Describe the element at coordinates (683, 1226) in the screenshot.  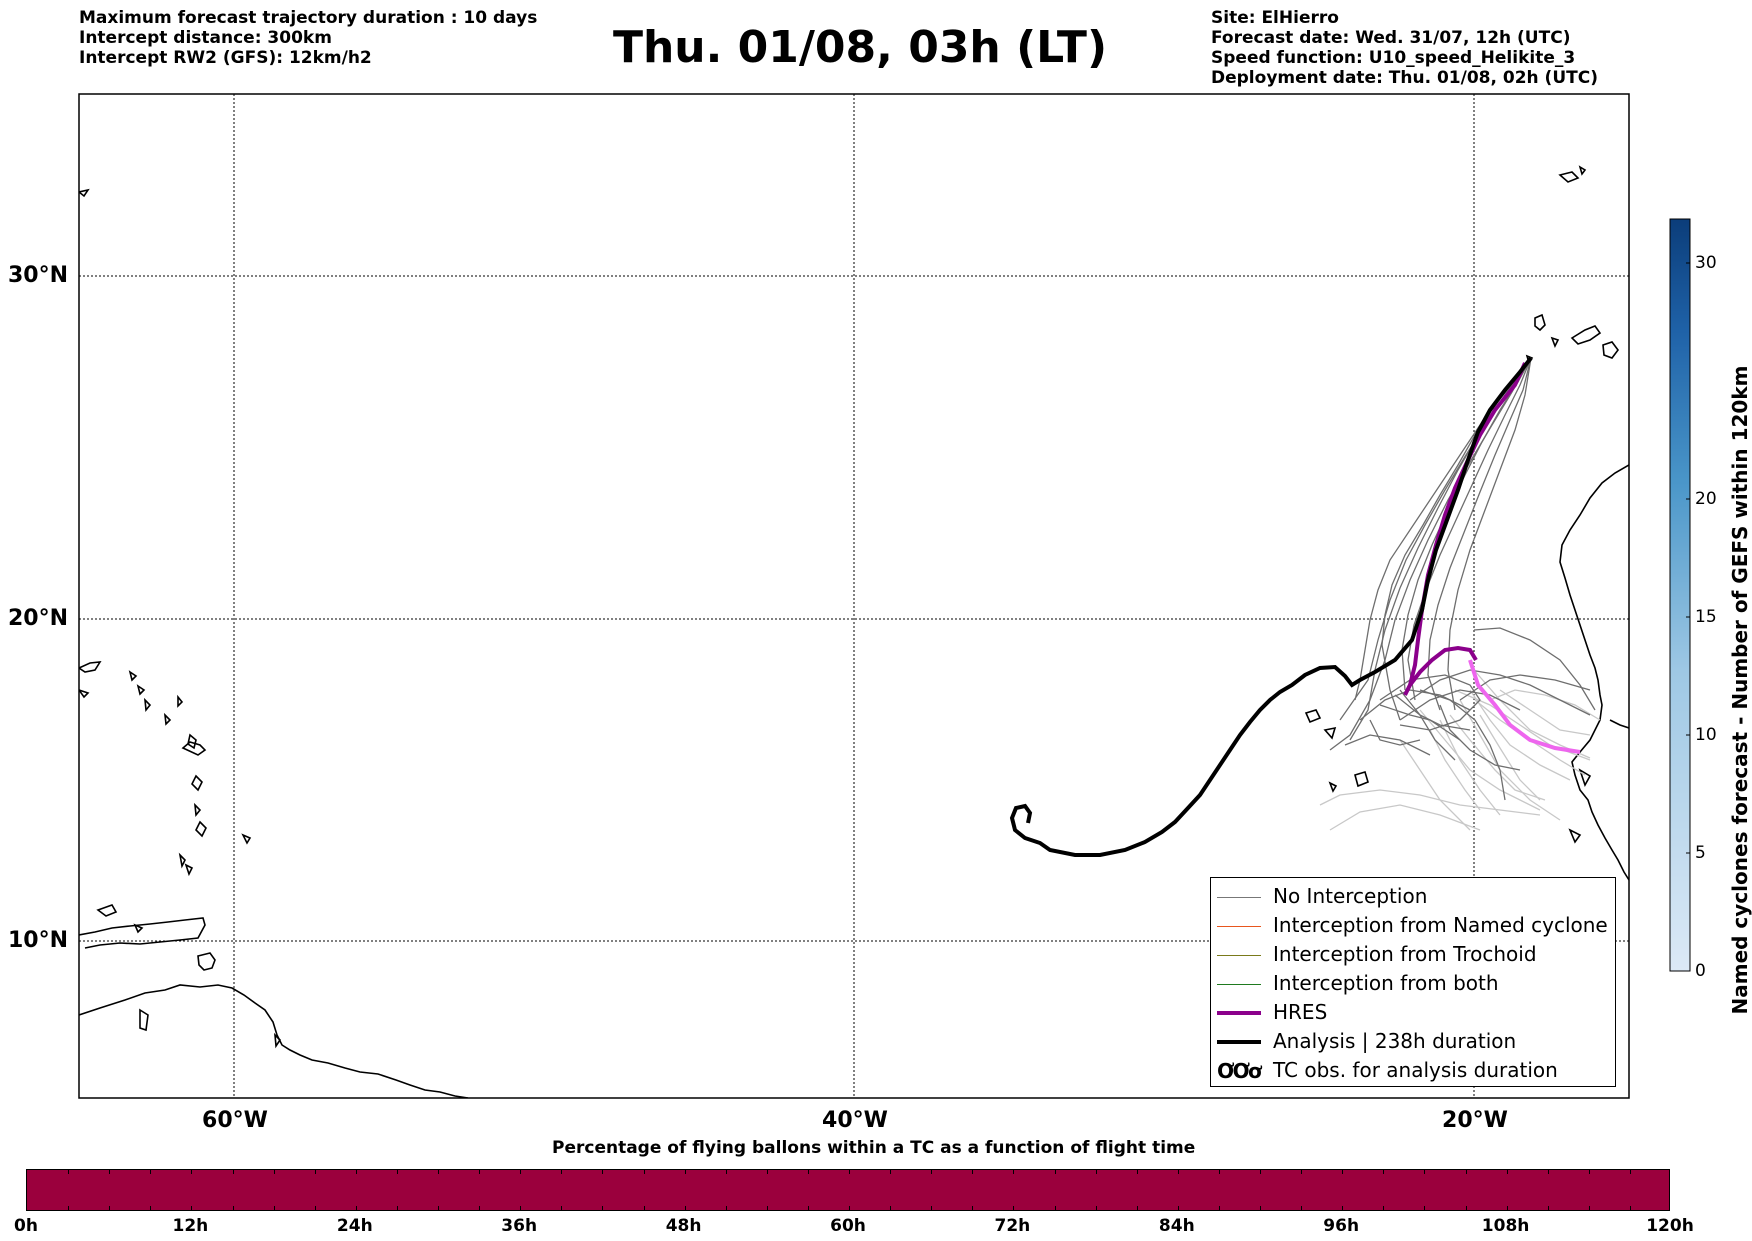
I see `flight-time-tick-label: 48h` at that location.